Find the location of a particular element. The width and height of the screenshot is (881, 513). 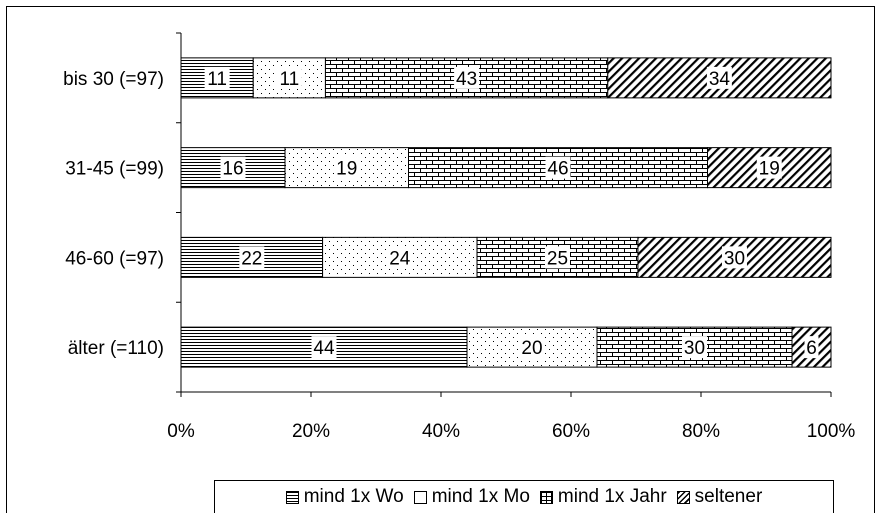

legend-label: mind 1x Mo is located at coordinates (480, 496).